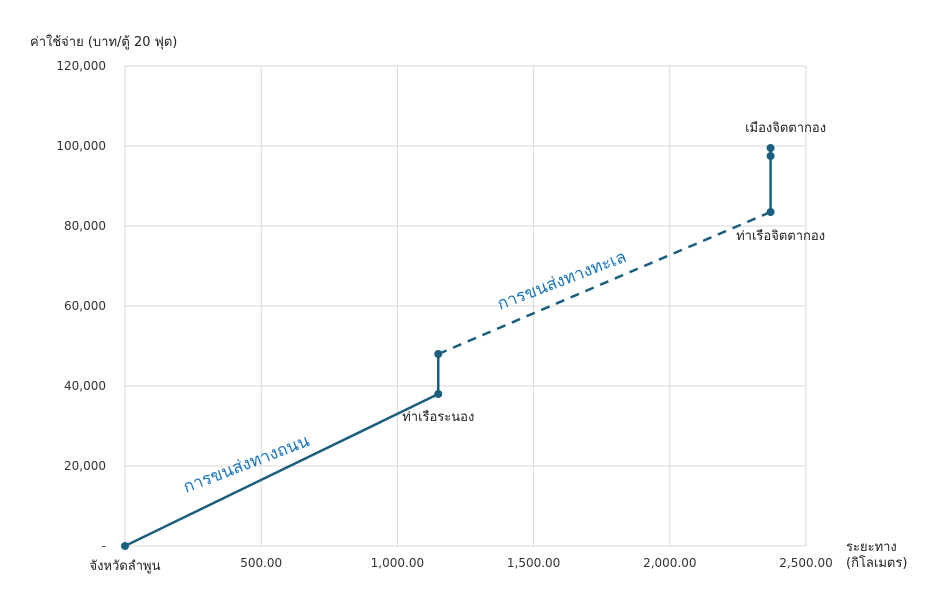 This screenshot has width=944, height=616. What do you see at coordinates (81, 66) in the screenshot?
I see `y-tick-label: 120,000` at bounding box center [81, 66].